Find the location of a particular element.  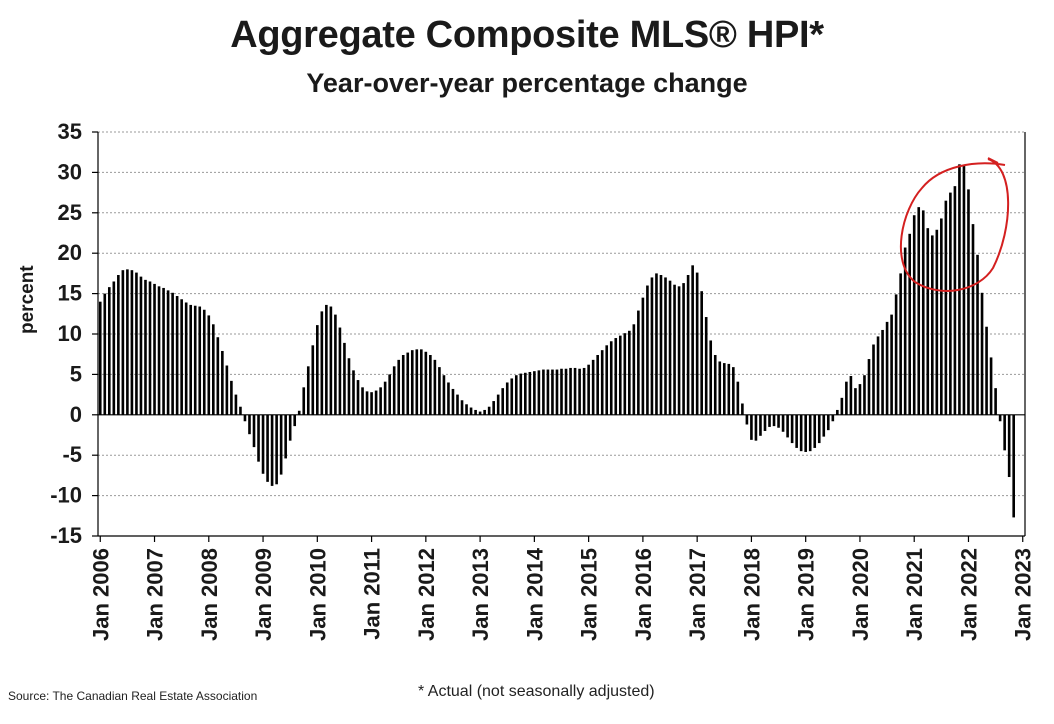

y-tick-label: 25 is located at coordinates (70, 212).